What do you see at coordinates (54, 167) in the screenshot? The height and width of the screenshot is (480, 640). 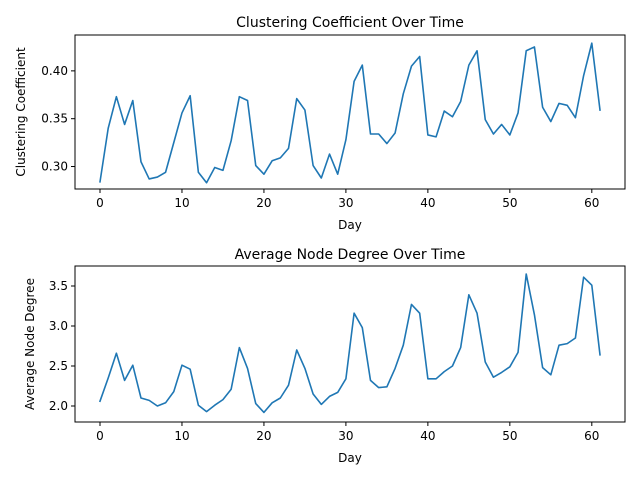 I see `y-tick-label: 0.30` at bounding box center [54, 167].